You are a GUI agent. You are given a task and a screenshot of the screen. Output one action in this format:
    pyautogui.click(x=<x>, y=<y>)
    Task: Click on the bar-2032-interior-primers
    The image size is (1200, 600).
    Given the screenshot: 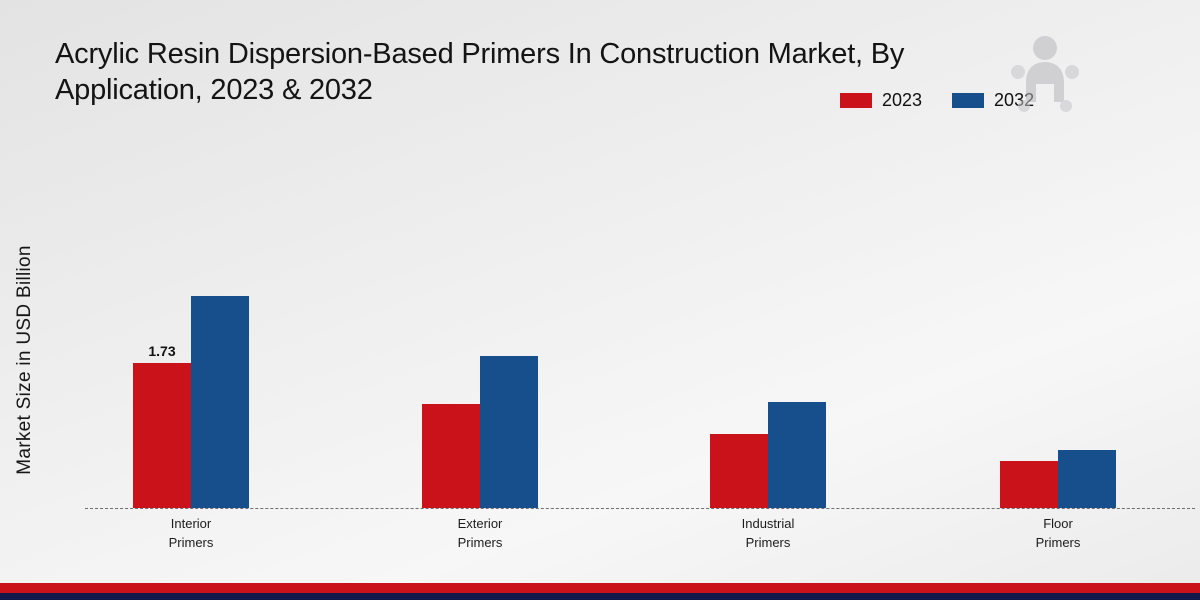 What is the action you would take?
    pyautogui.click(x=220, y=402)
    